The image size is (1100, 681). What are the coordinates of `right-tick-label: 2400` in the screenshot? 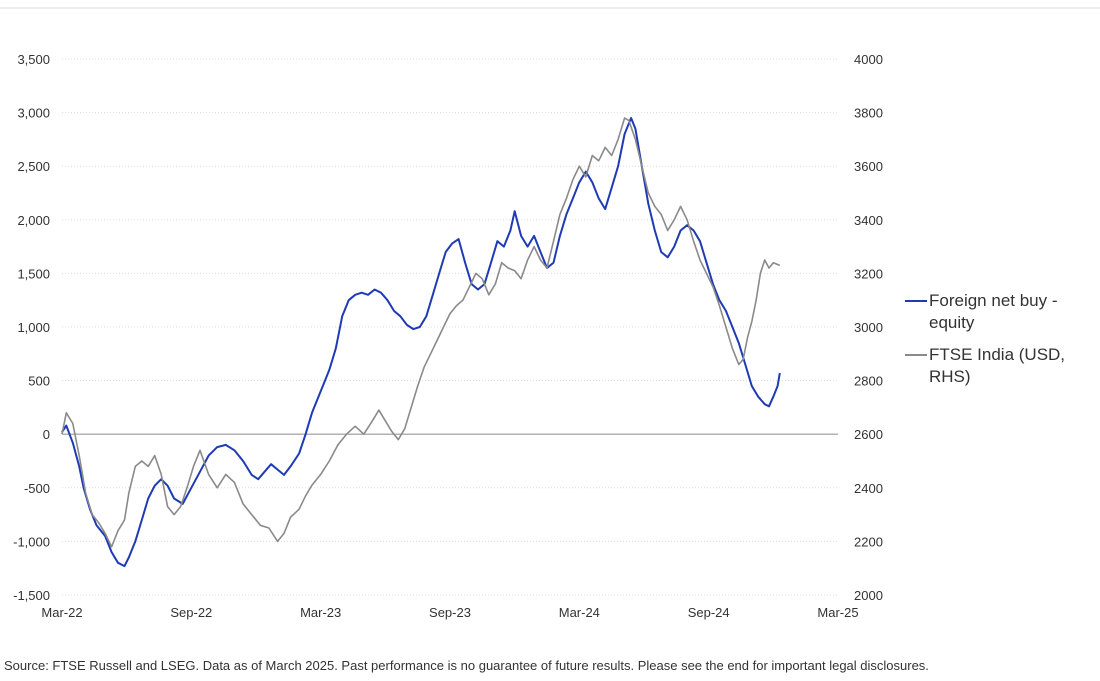 It's located at (868, 488).